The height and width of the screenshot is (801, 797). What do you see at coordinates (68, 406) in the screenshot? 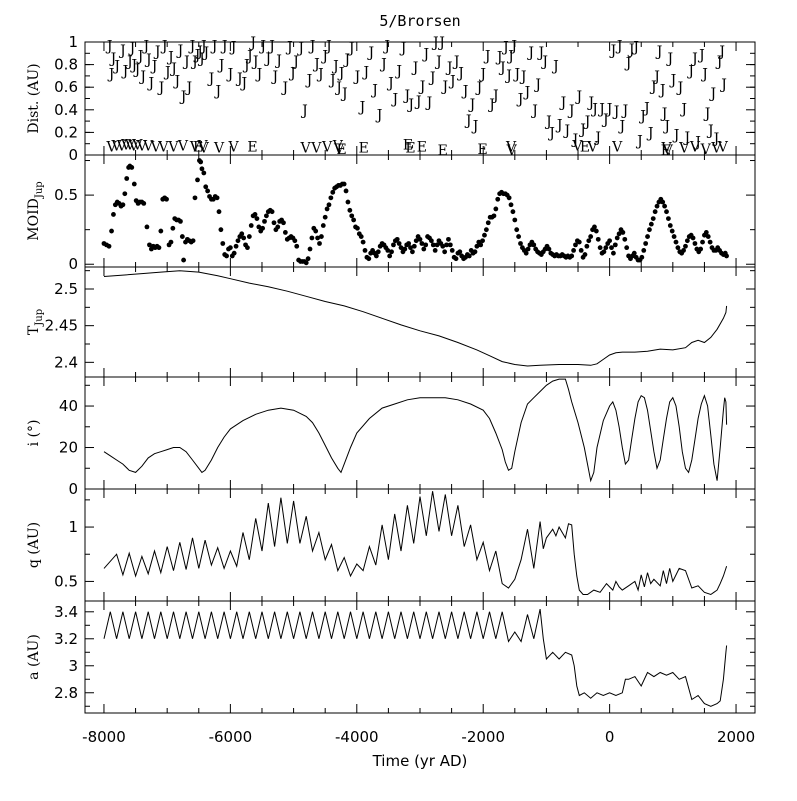
I see `y-tick-label: 40` at bounding box center [68, 406].